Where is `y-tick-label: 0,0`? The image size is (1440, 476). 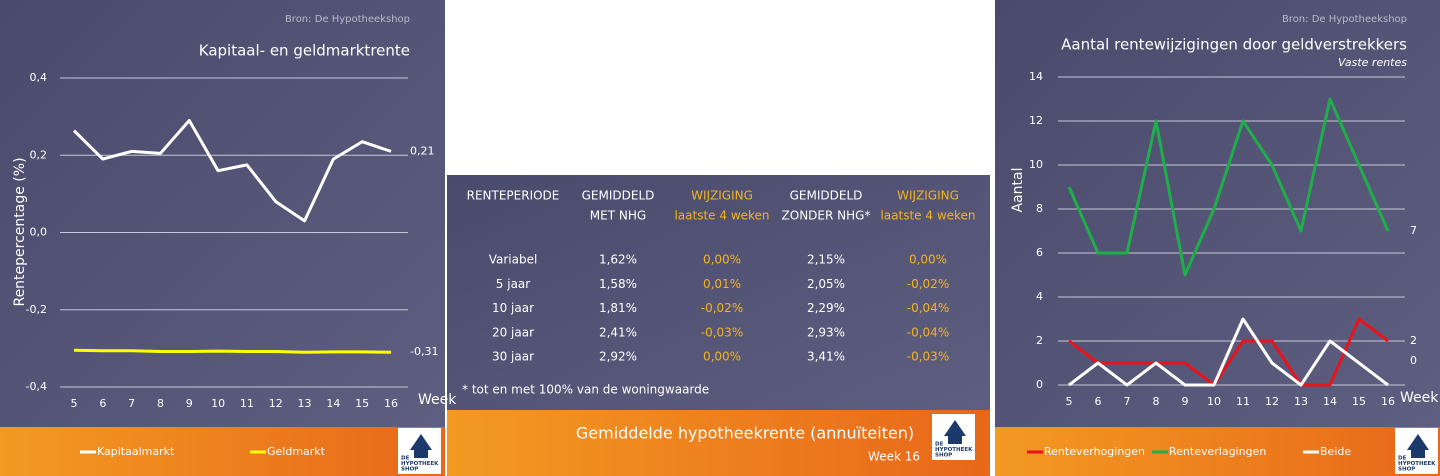 y-tick-label: 0,0 is located at coordinates (39, 232).